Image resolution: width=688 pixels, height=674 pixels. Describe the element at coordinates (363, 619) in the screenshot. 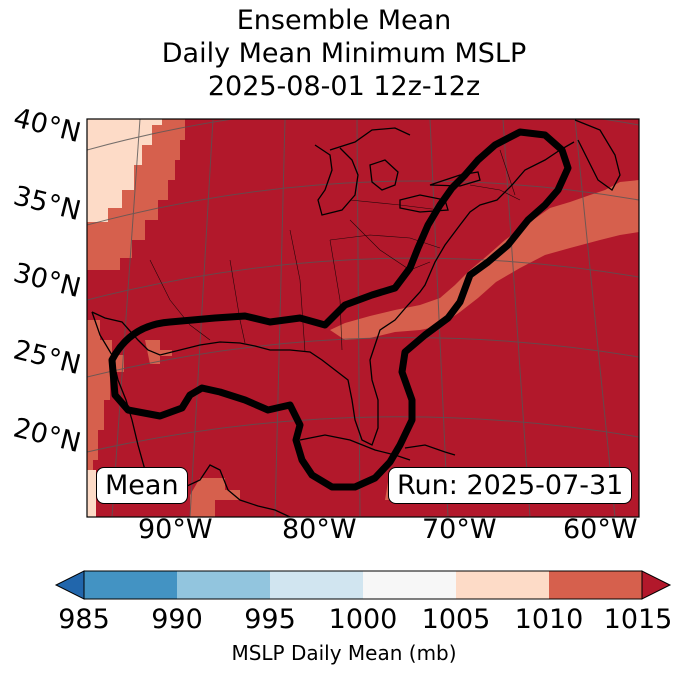

I see `cbar-tick-1000: 1000` at that location.